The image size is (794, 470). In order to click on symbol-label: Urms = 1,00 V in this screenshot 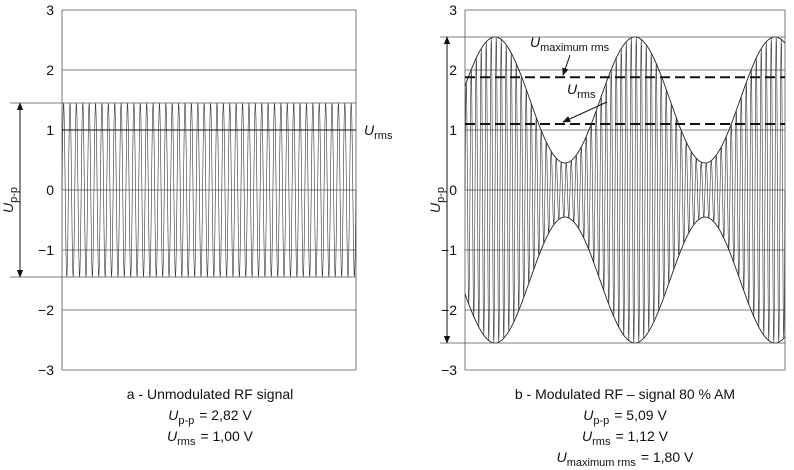, I will do `click(210, 438)`.